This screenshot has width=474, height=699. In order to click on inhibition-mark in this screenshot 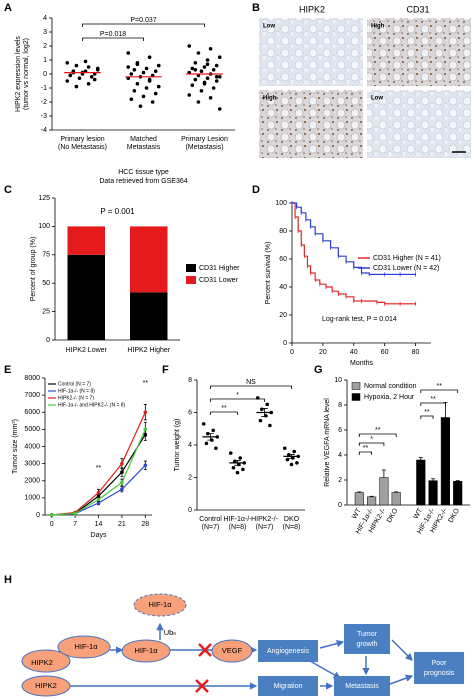, I will do `click(203, 668)`.